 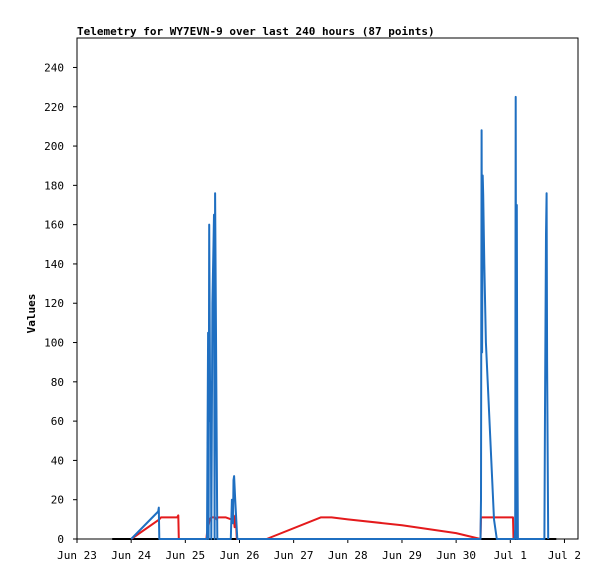 I want to click on x-tick-label: Jun 30, so click(x=456, y=555).